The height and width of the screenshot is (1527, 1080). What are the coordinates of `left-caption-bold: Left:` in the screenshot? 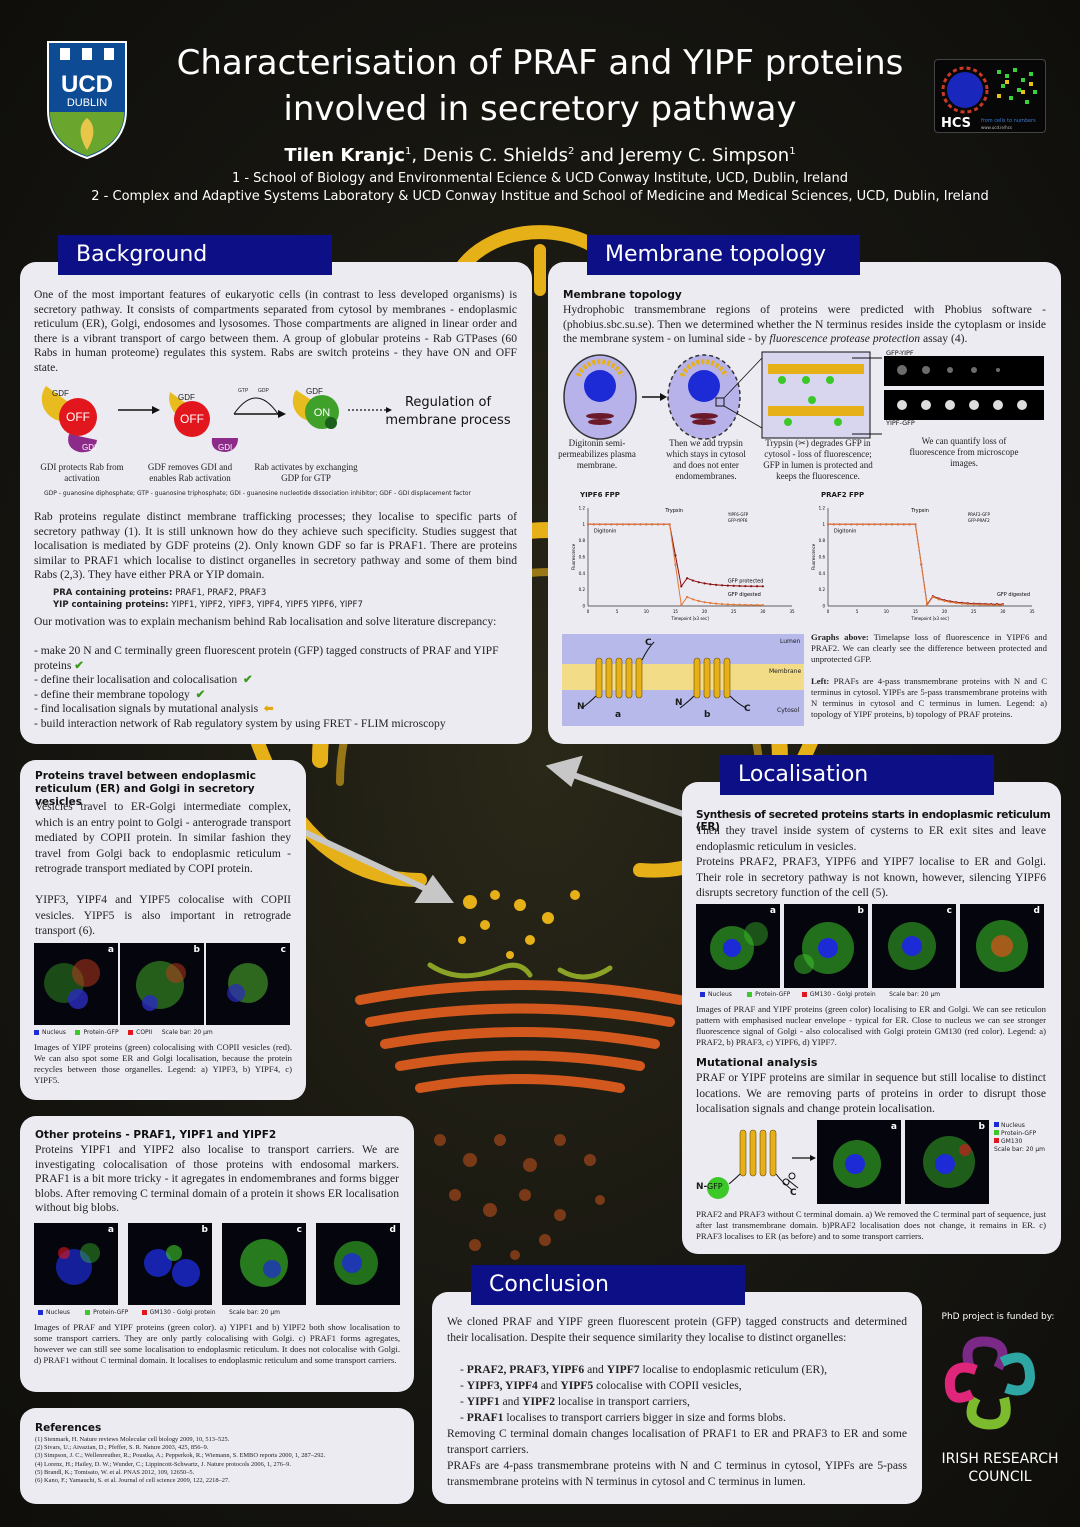 It's located at (820, 681).